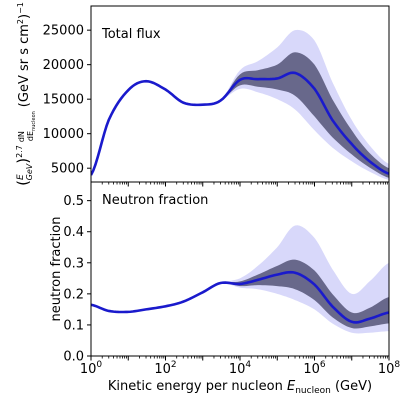  I want to click on neutron-panel-title: Neutron fraction, so click(155, 200).